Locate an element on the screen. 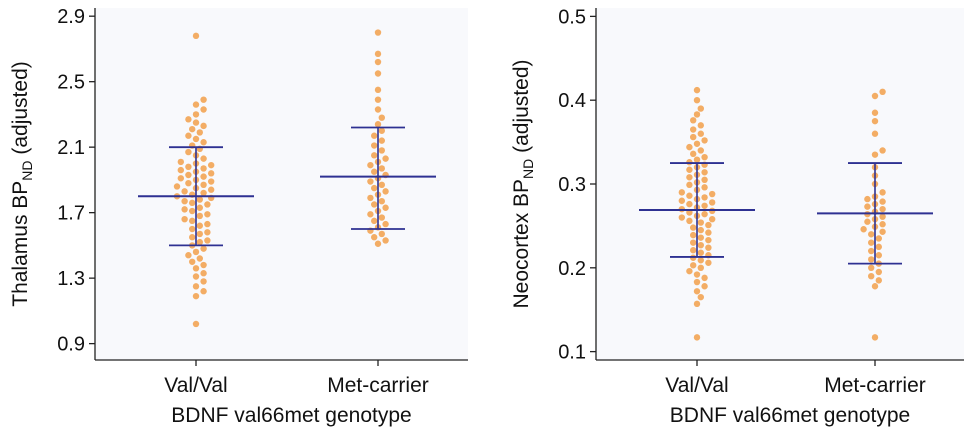 The width and height of the screenshot is (968, 428). y-tick-label: 0.9 is located at coordinates (71, 345).